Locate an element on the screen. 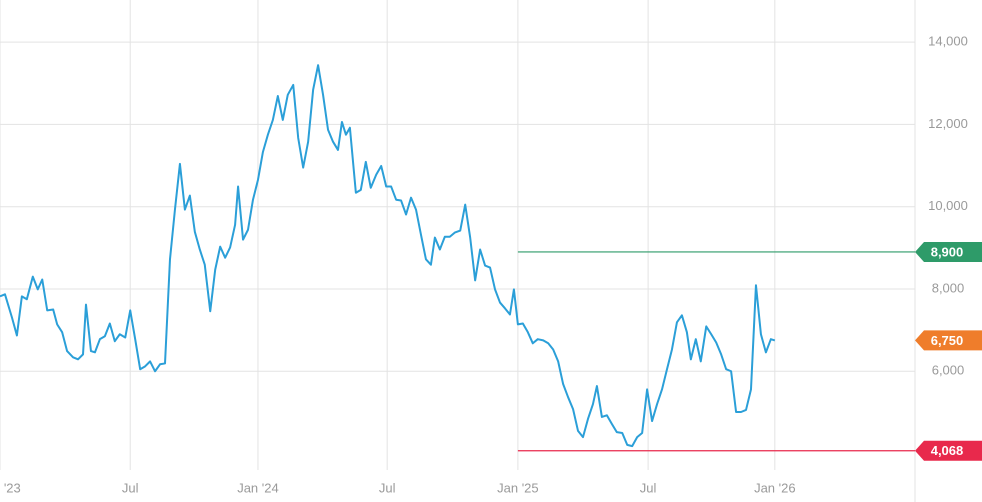 This screenshot has height=502, width=982. price-badge-label: 6,750 is located at coordinates (947, 340).